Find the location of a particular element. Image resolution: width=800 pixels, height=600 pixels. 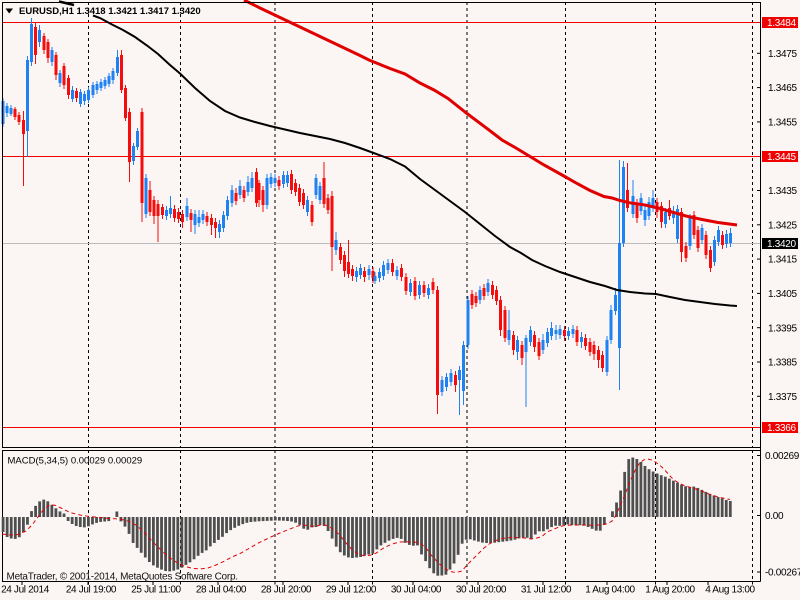

svg-text: 24 Jul 2014 is located at coordinates (25, 590).